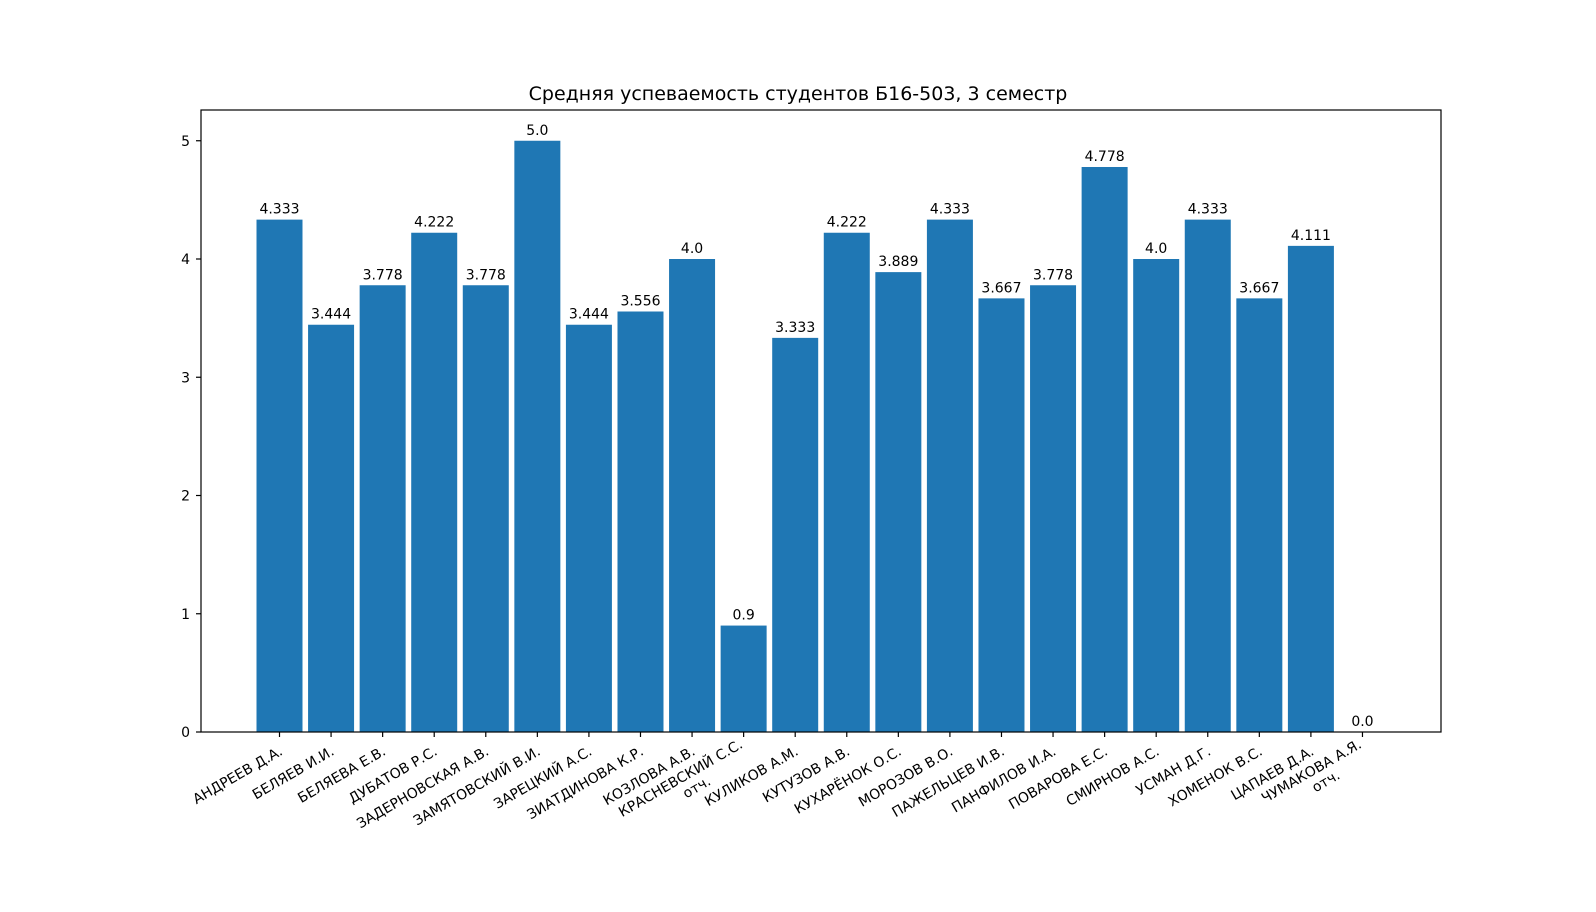  Describe the element at coordinates (743, 616) in the screenshot. I see `bar-value-label: 0.9` at that location.